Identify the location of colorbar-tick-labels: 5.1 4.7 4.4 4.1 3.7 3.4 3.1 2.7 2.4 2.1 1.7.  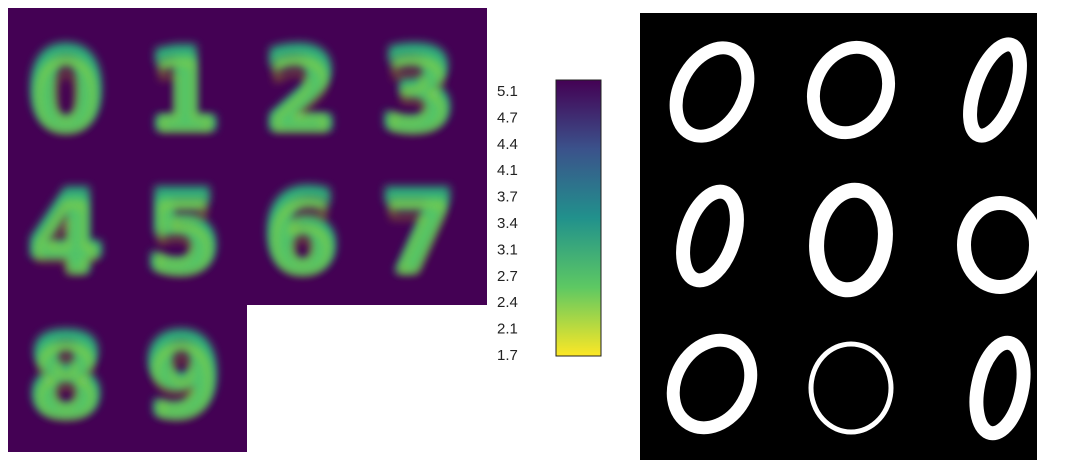
(507, 223).